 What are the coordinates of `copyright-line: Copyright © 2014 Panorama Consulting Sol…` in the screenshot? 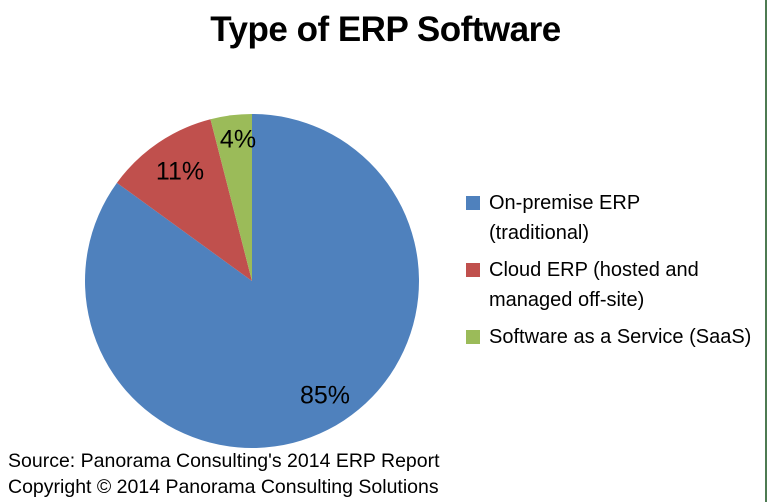 It's located at (223, 487).